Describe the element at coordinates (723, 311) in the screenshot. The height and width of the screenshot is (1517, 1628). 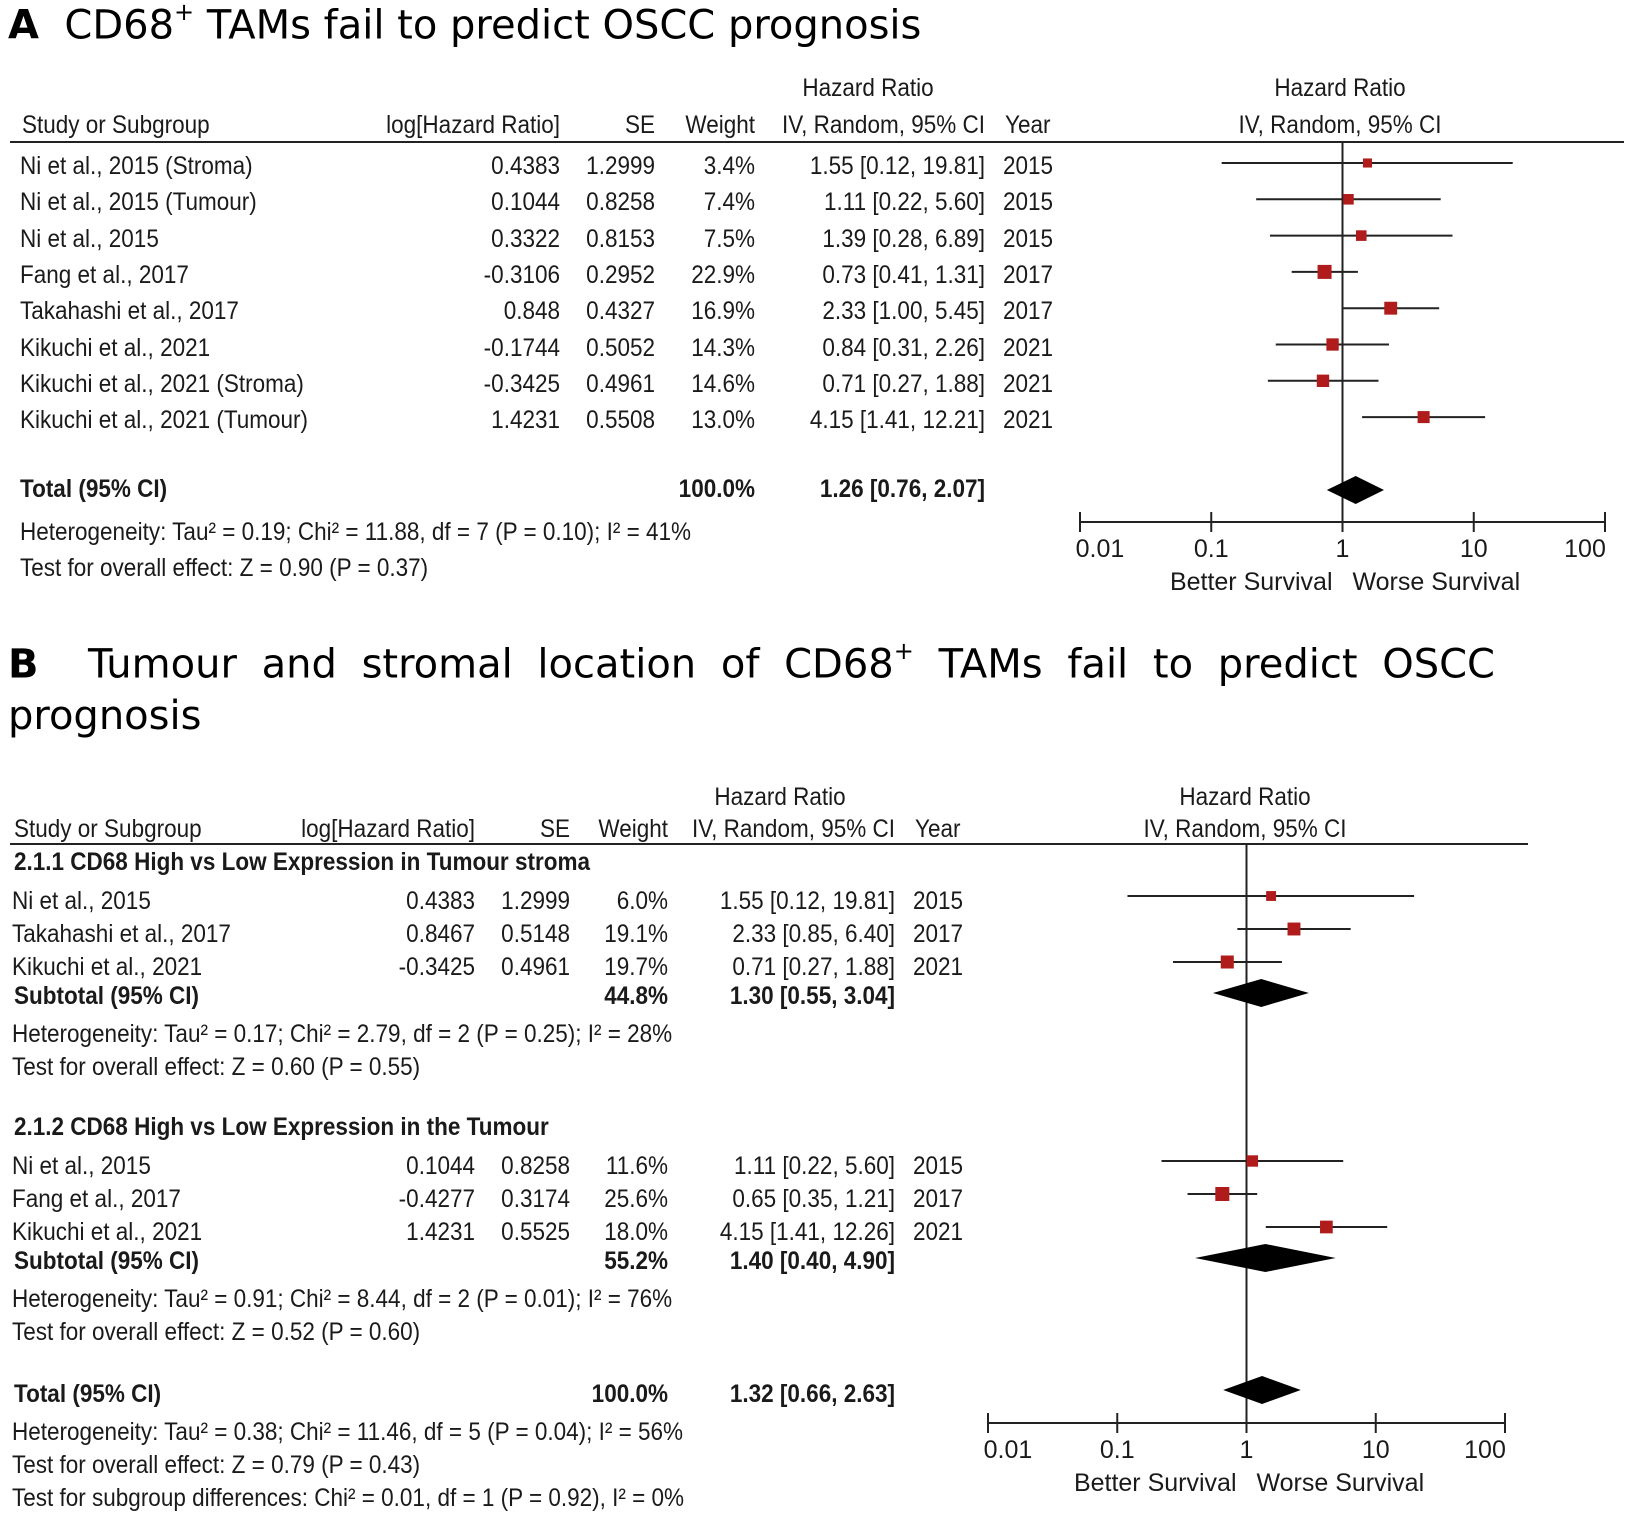
I see `a-row-weight: 16.9%` at that location.